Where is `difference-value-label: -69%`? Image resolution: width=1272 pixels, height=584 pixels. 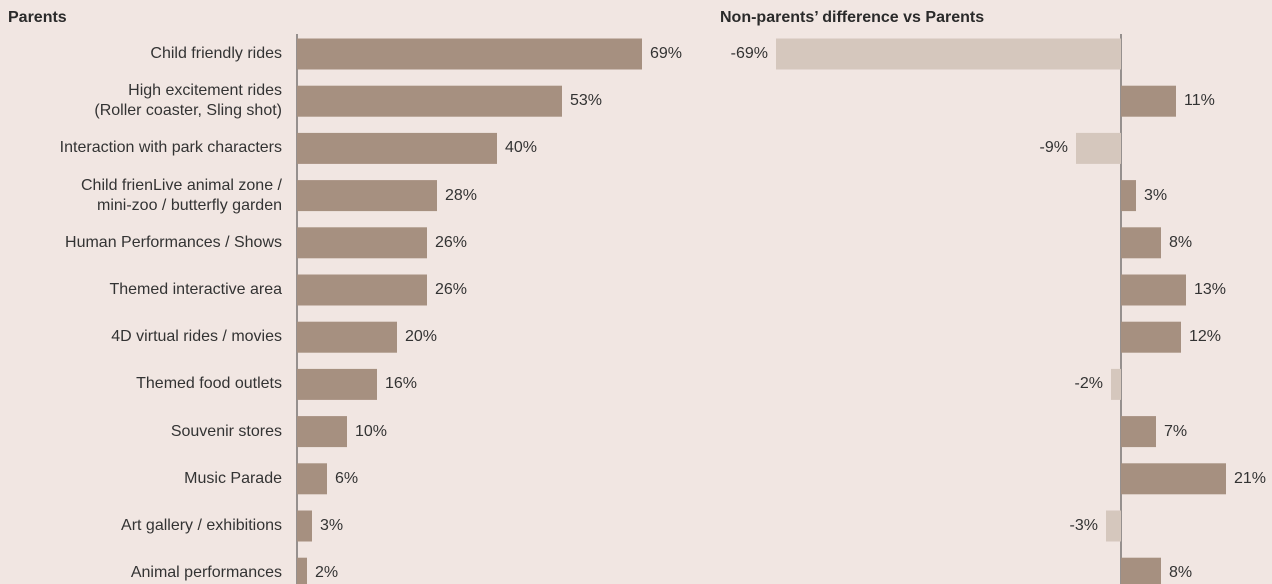
difference-value-label: -69% is located at coordinates (749, 53).